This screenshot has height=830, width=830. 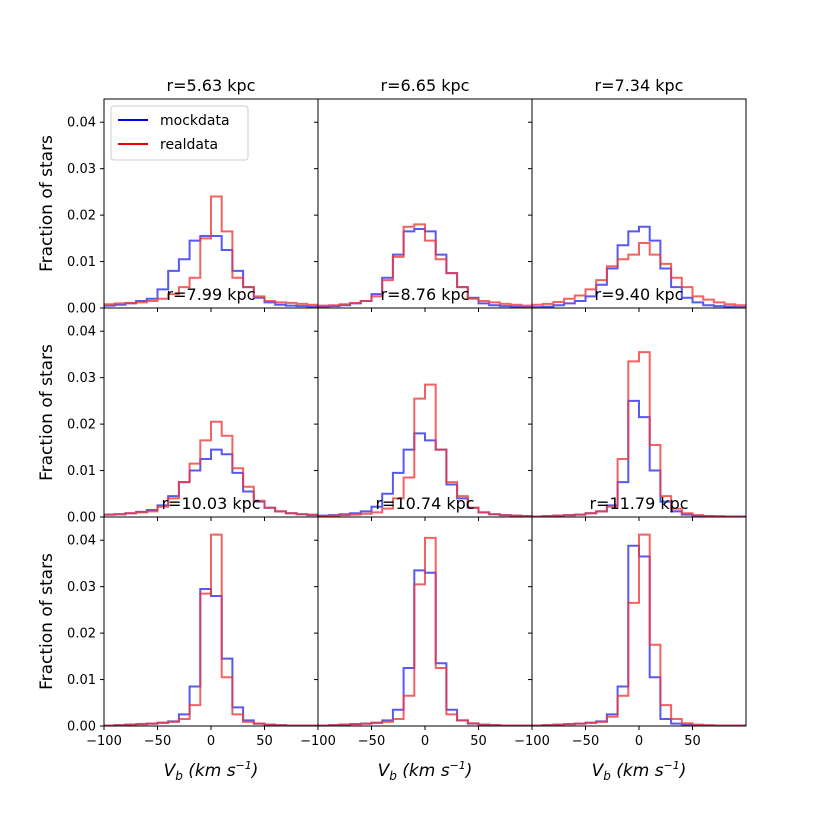 I want to click on panel-6: r=9.40 kpc, so click(x=637, y=403).